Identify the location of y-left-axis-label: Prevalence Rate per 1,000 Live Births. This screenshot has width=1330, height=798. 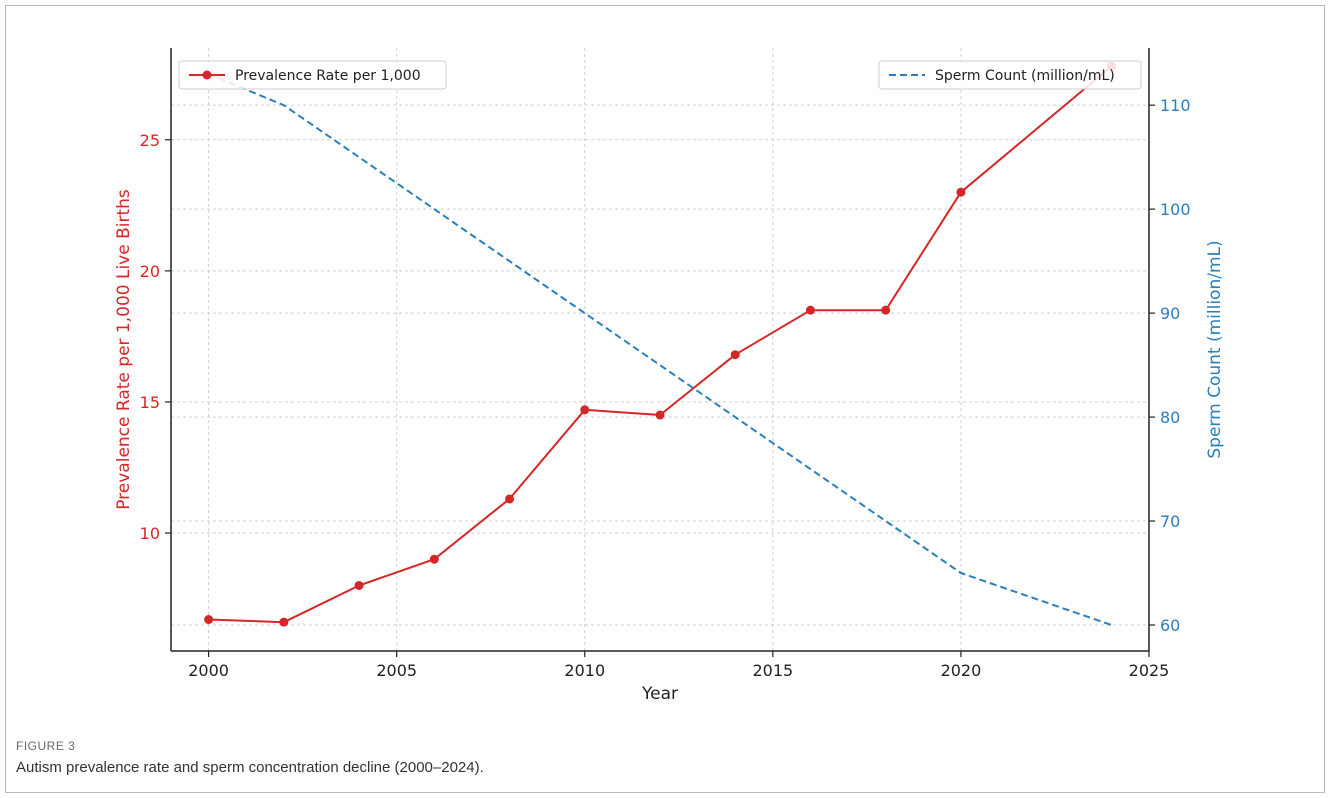
(124, 349).